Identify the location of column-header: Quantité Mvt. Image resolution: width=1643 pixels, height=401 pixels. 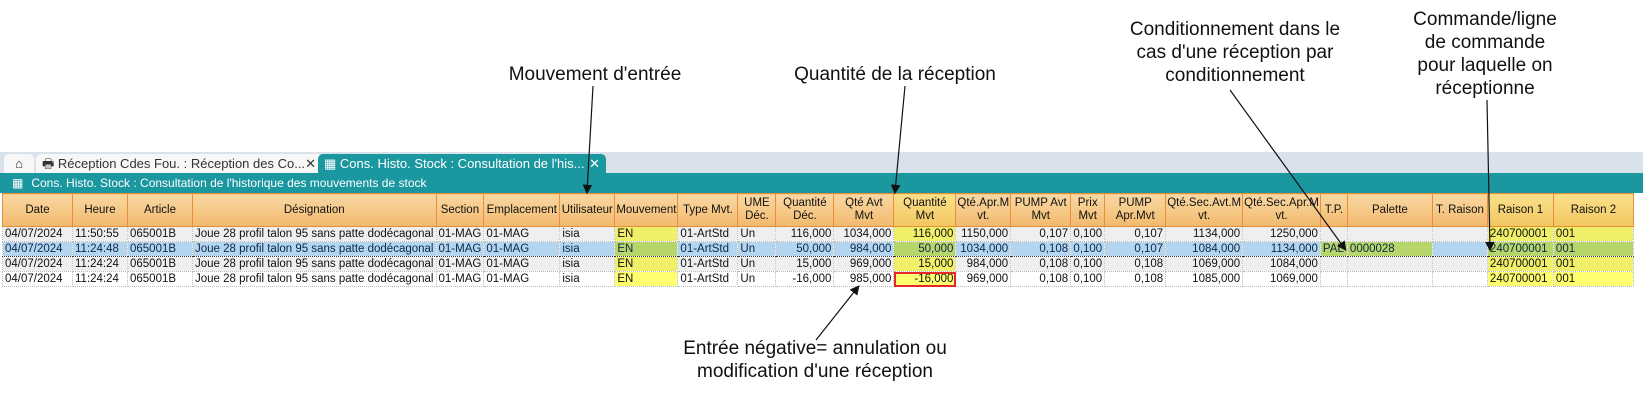
(925, 210).